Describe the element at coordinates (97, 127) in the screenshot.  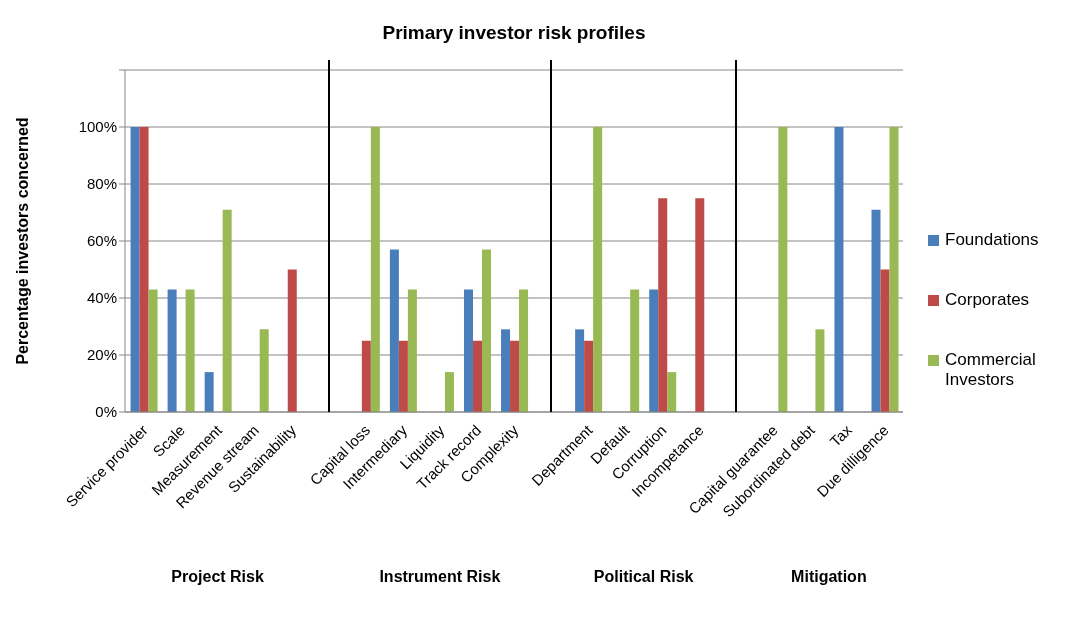
I see `y-tick-label: 100%` at that location.